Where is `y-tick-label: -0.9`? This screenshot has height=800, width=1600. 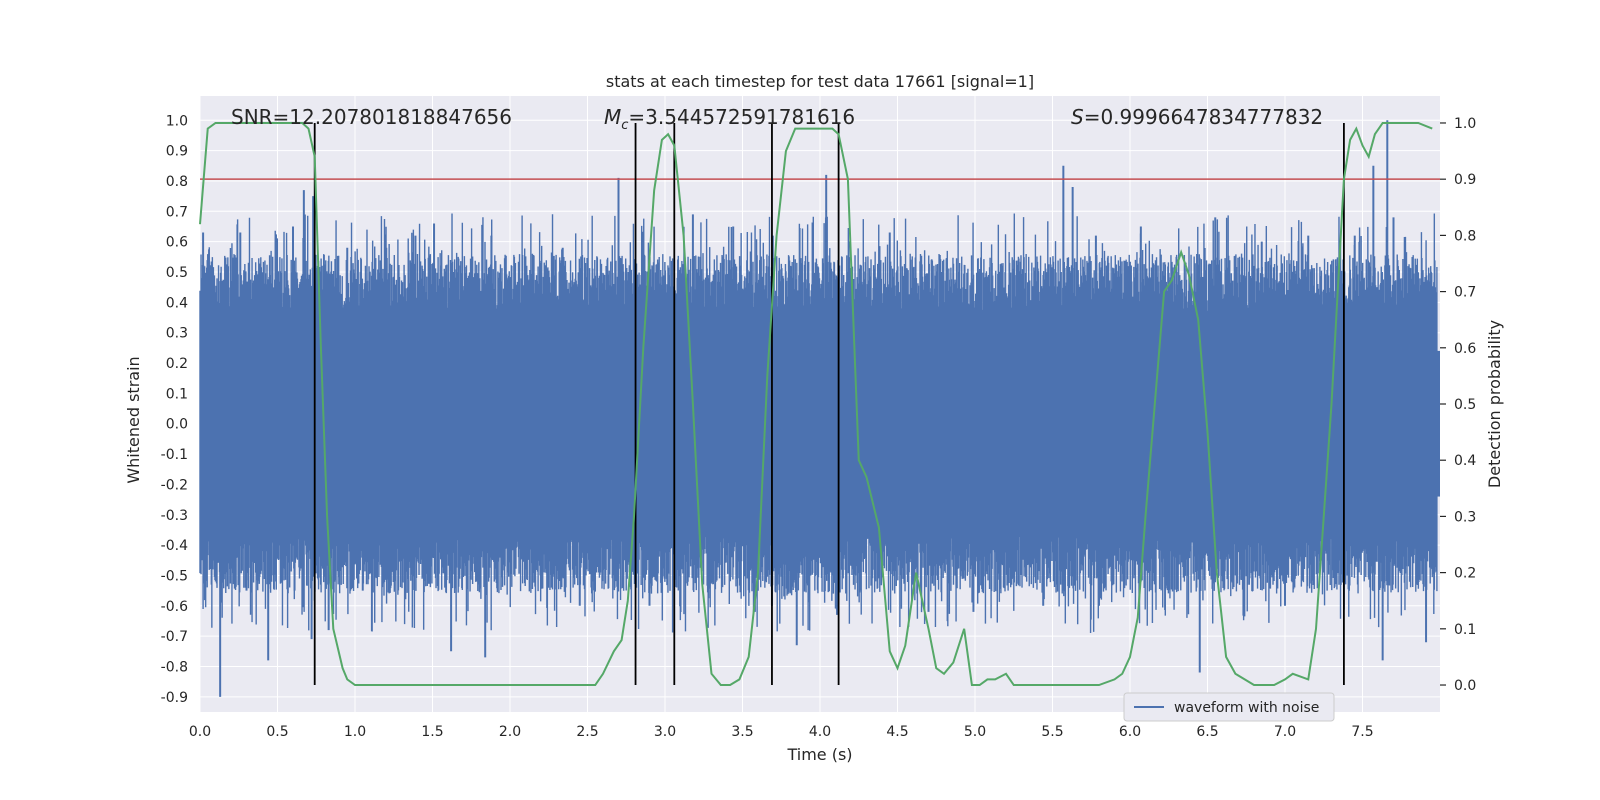
y-tick-label: -0.9 is located at coordinates (174, 698).